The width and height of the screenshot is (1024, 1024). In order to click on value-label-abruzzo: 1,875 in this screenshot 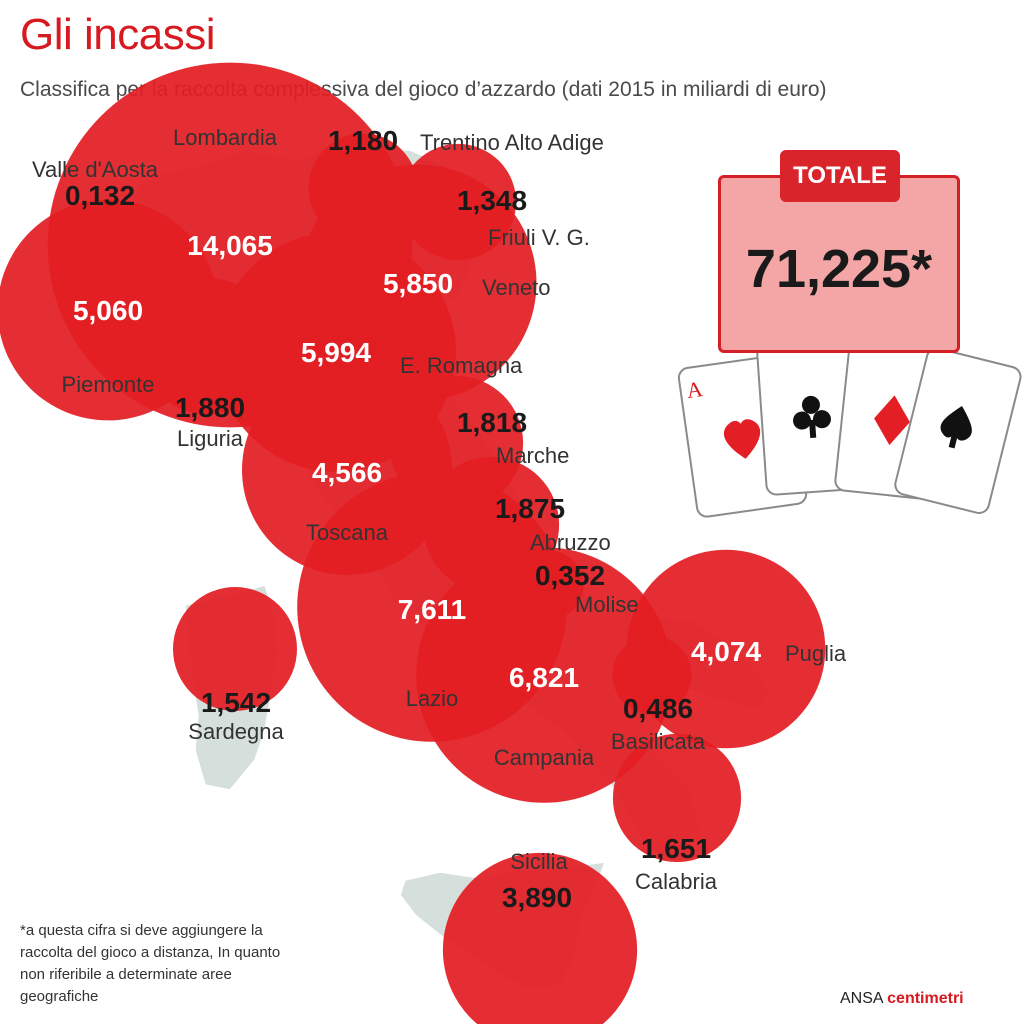, I will do `click(530, 508)`.